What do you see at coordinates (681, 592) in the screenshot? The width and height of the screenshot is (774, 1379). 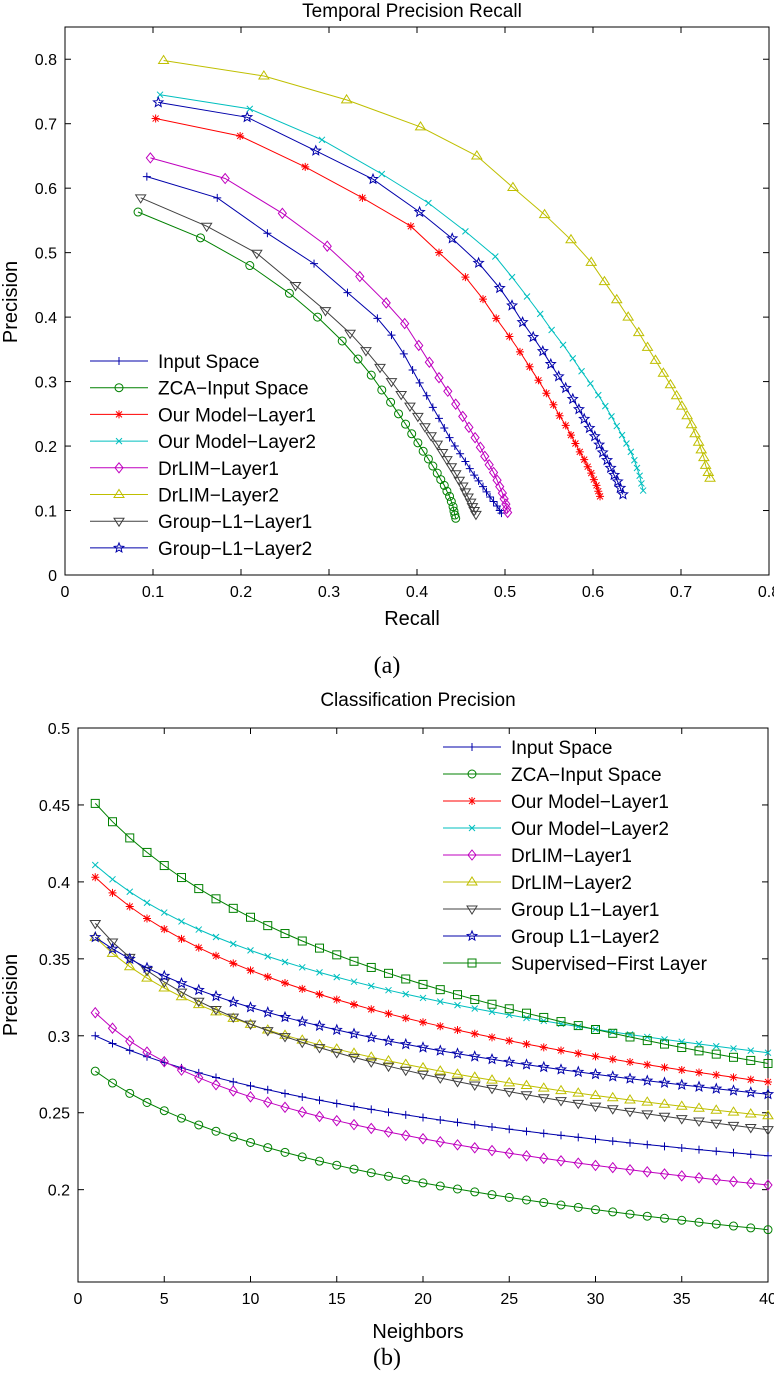 I see `chart-a-xtick-label: 0.7` at bounding box center [681, 592].